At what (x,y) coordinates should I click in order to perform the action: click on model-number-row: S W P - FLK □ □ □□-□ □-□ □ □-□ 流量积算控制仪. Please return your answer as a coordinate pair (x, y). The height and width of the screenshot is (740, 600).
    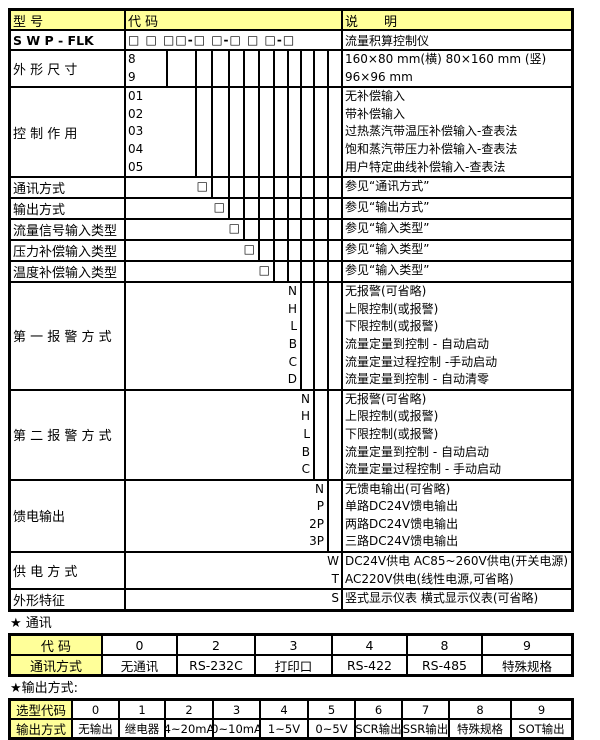
    Looking at the image, I should click on (291, 39).